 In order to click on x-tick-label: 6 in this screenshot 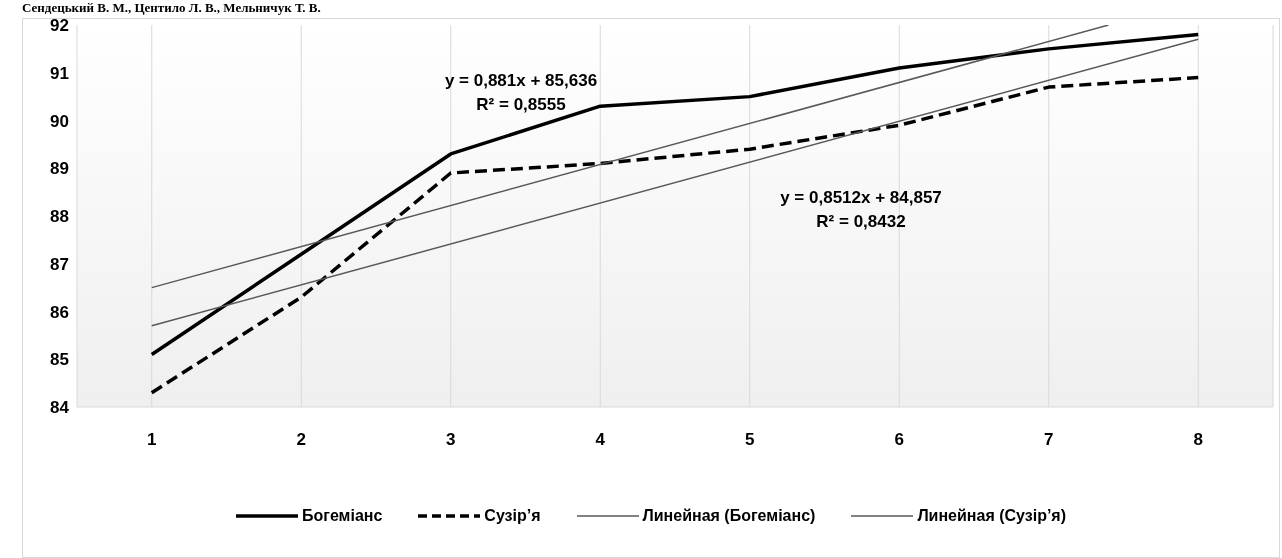, I will do `click(899, 440)`.